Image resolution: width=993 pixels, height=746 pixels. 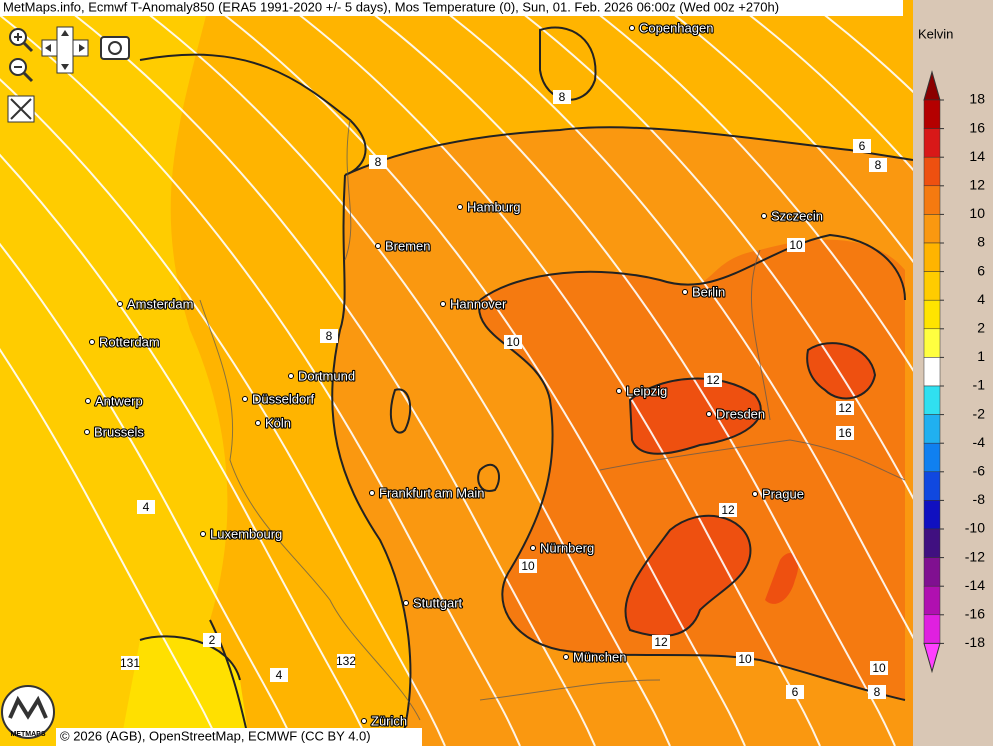 I want to click on city-label: Luxembourg, so click(x=246, y=533).